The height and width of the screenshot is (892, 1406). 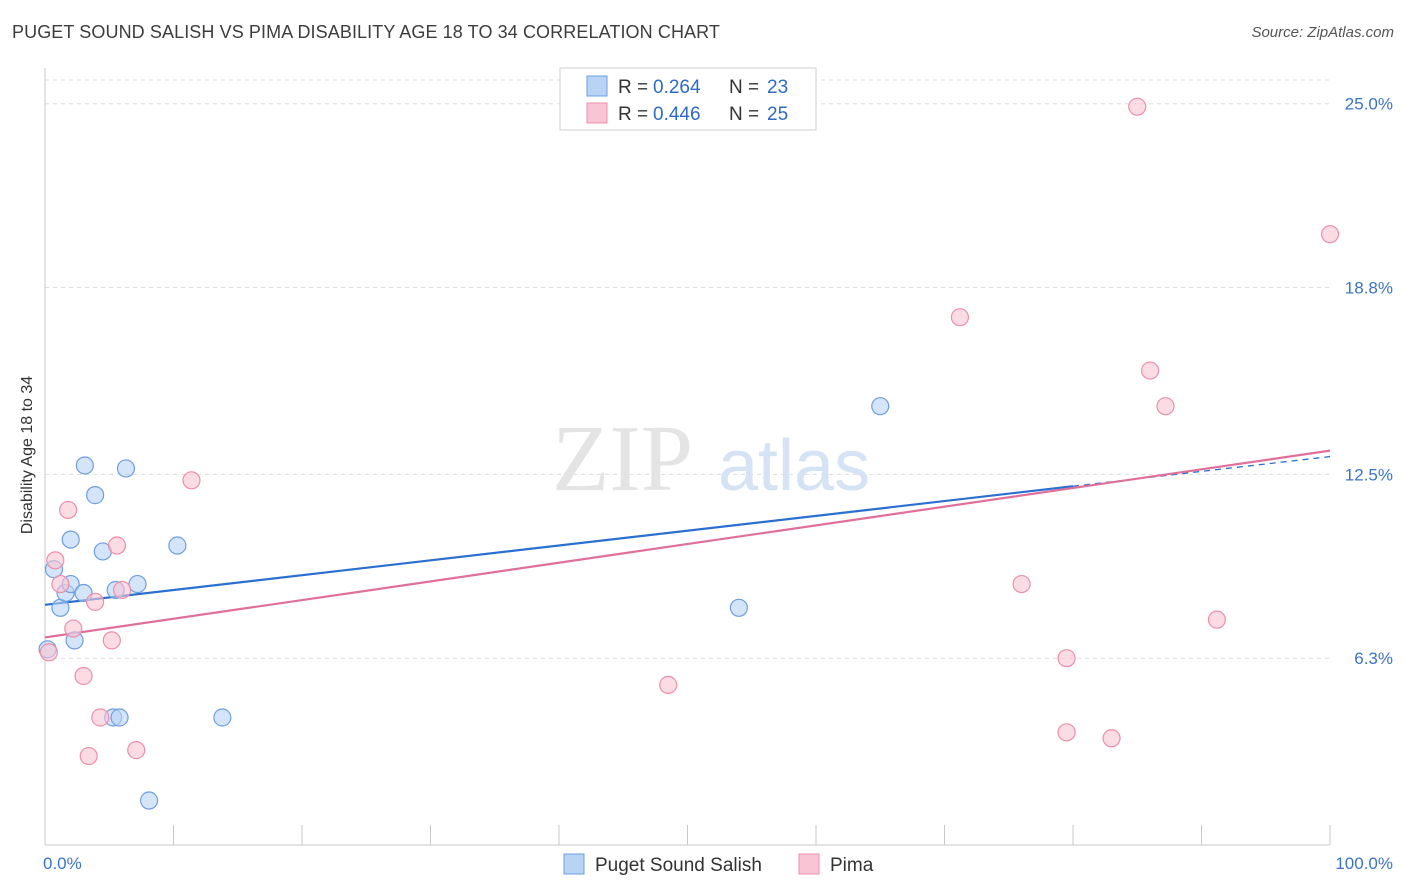 I want to click on x-tick-label-1: 100.0%, so click(x=1364, y=863).